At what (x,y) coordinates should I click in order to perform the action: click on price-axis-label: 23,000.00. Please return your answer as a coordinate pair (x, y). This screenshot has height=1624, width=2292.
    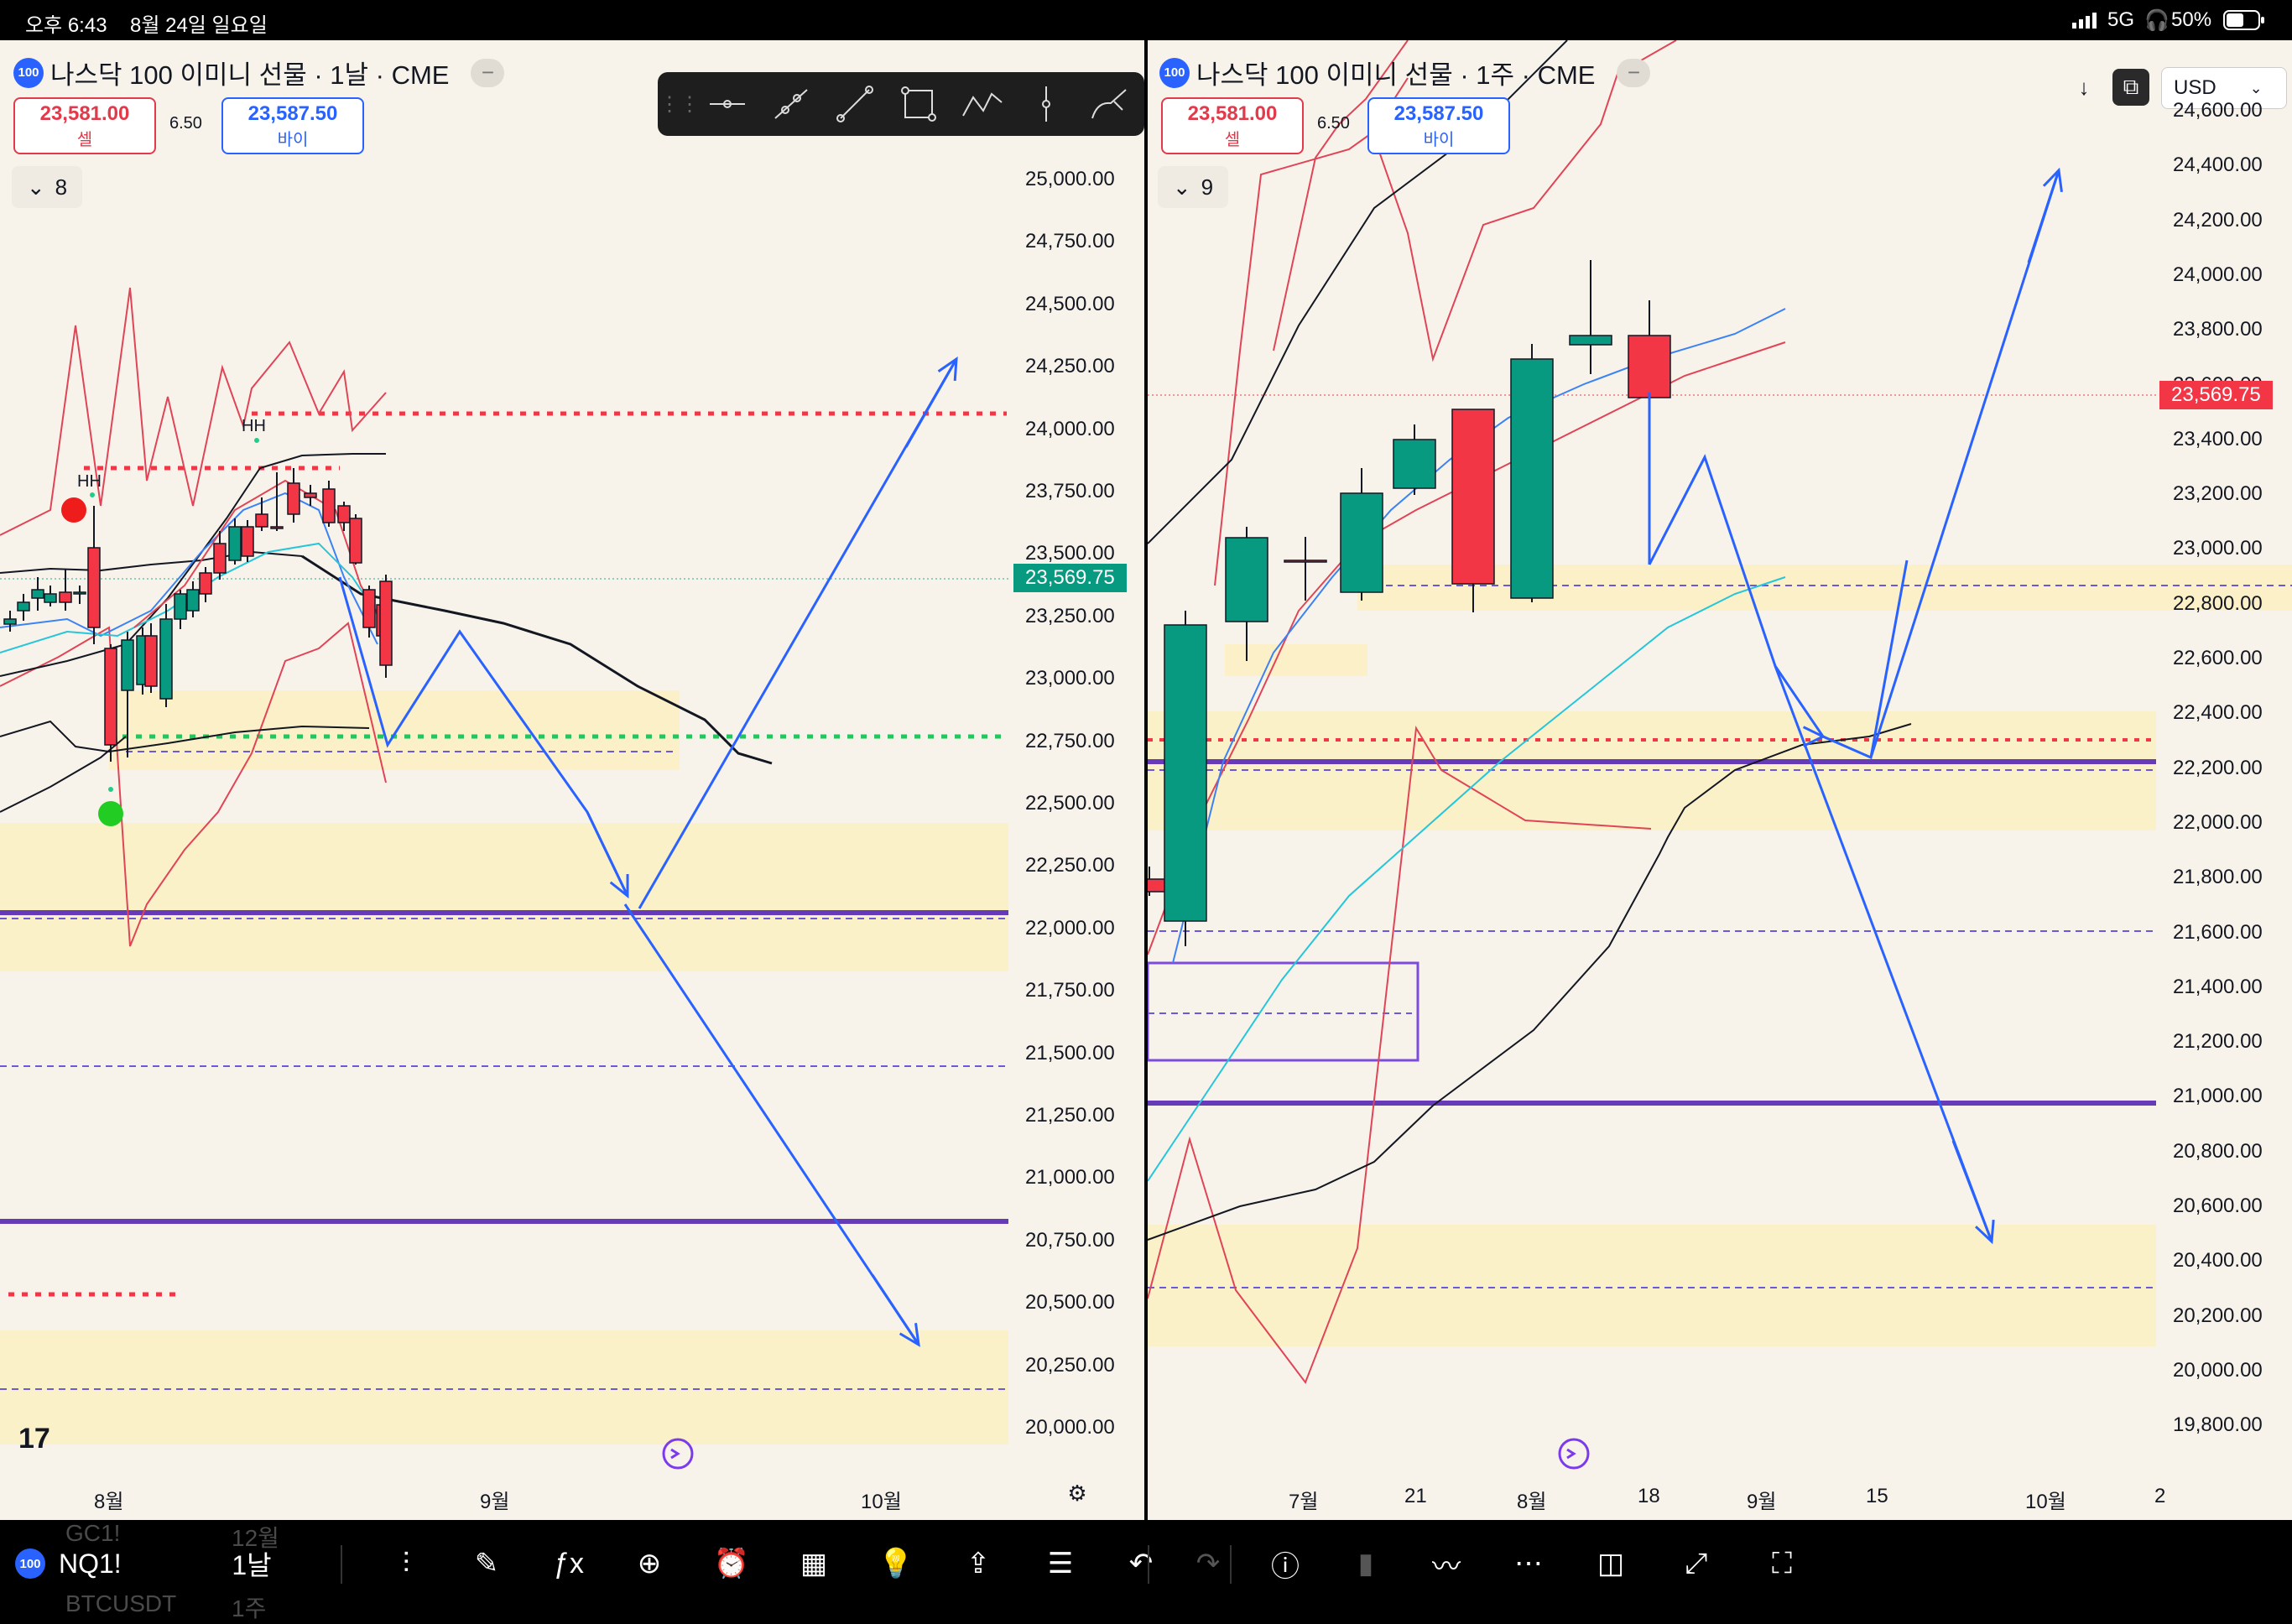
    Looking at the image, I should click on (2218, 548).